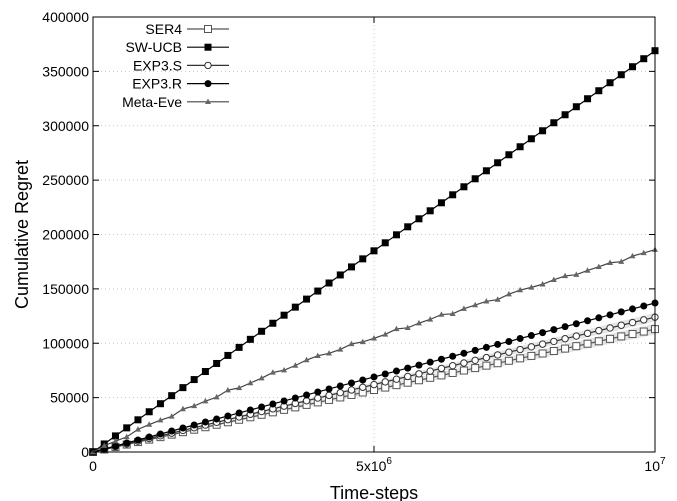 Image resolution: width=677 pixels, height=501 pixels. I want to click on x-axis-title: Time-steps, so click(374, 492).